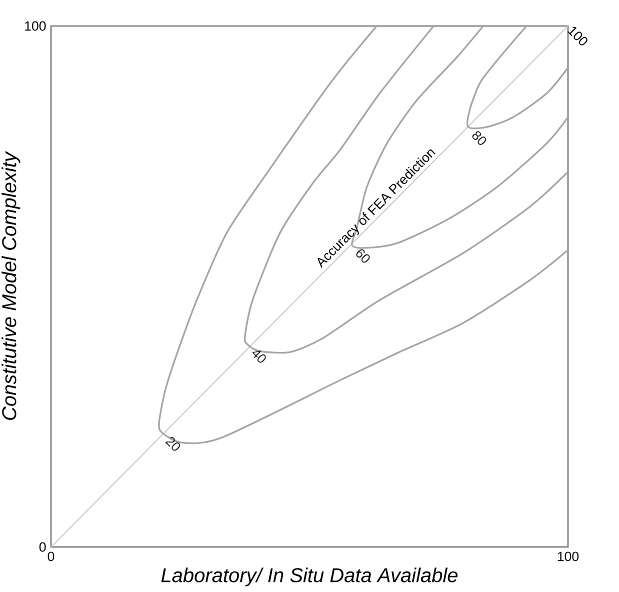 This screenshot has width=619, height=592. I want to click on annotation: 100, so click(578, 36).